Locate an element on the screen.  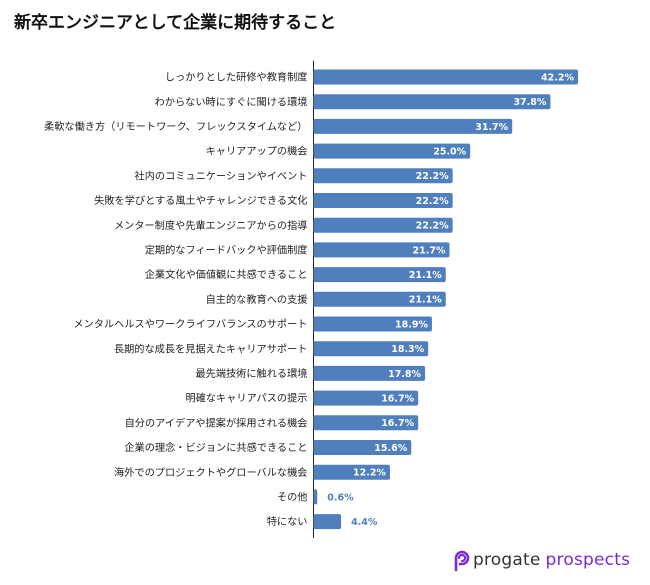
category-label: 特にない is located at coordinates (287, 522).